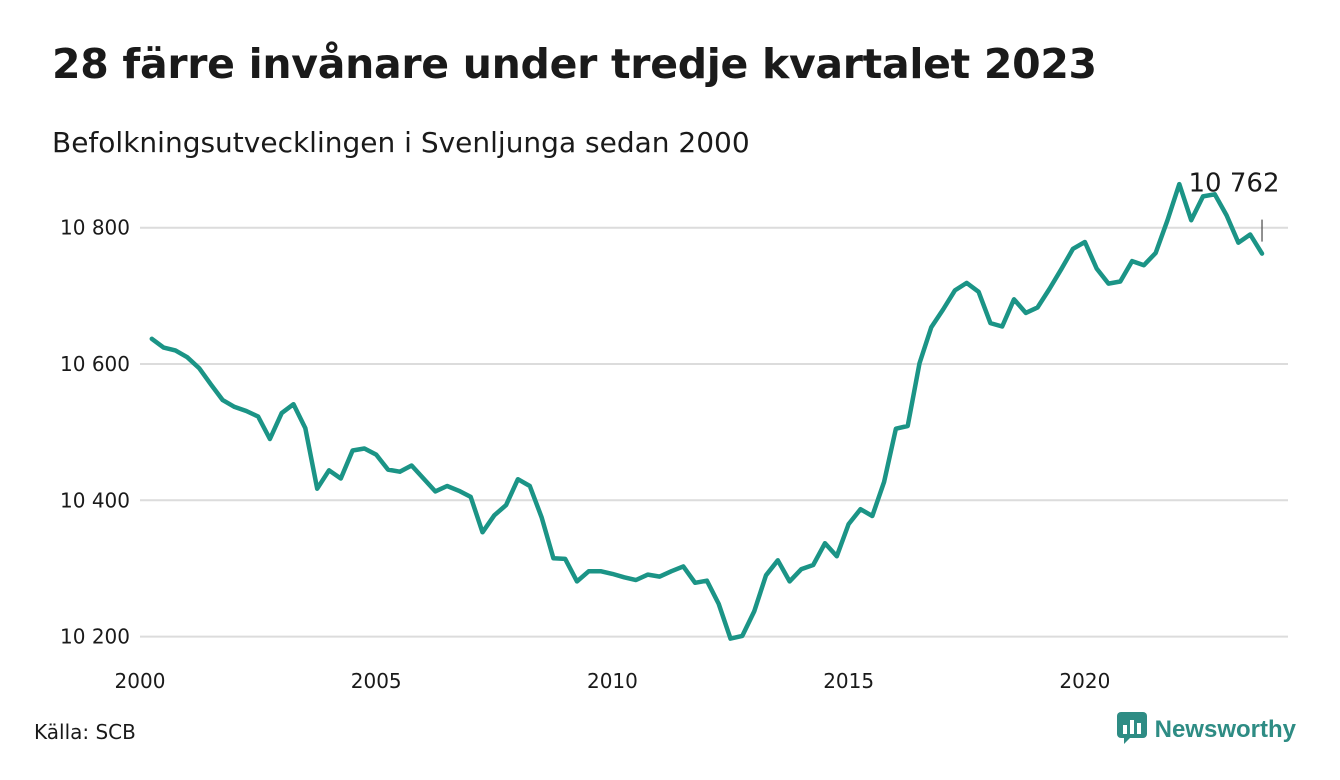  I want to click on x-axis-ticks: 2000 2005 2010 2015 2020, so click(613, 681).